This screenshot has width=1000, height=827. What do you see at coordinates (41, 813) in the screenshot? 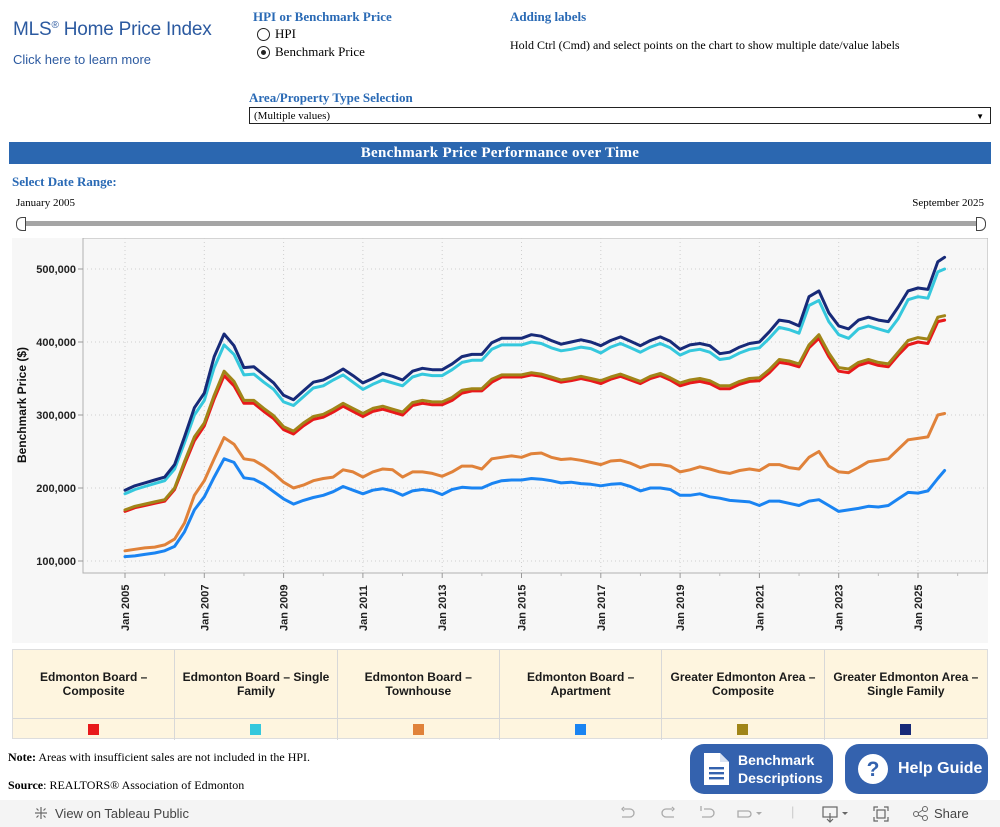
I see `tableau-logo-icon` at bounding box center [41, 813].